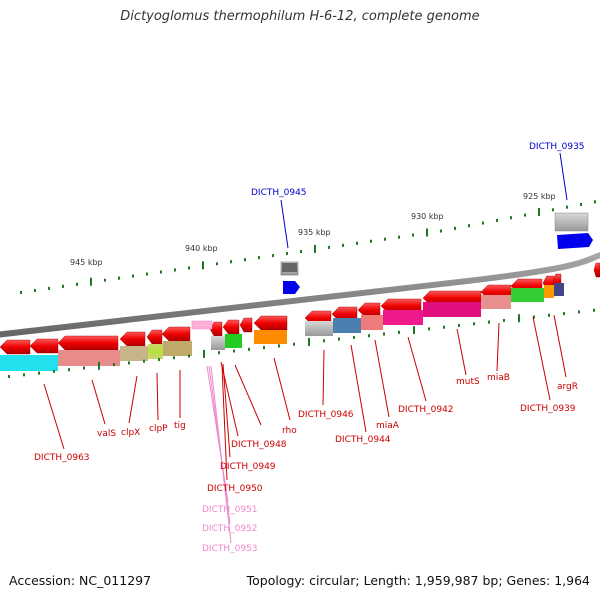 This screenshot has height=600, width=600. I want to click on gene-color-orange, so click(270, 337).